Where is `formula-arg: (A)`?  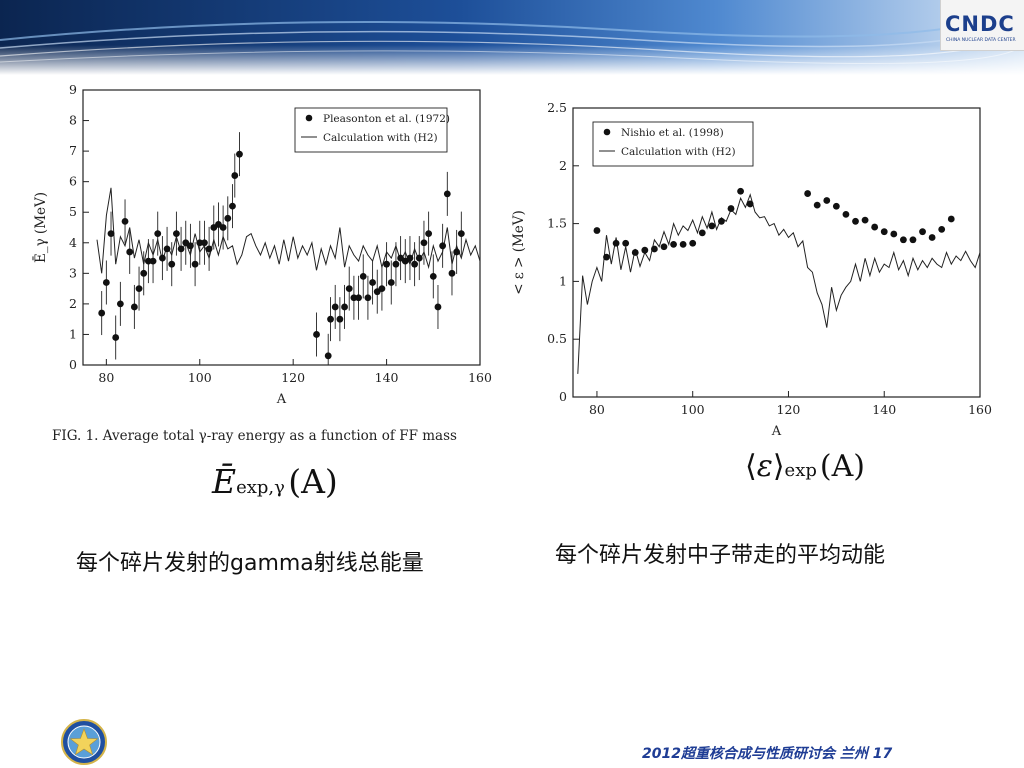 formula-arg: (A) is located at coordinates (842, 466).